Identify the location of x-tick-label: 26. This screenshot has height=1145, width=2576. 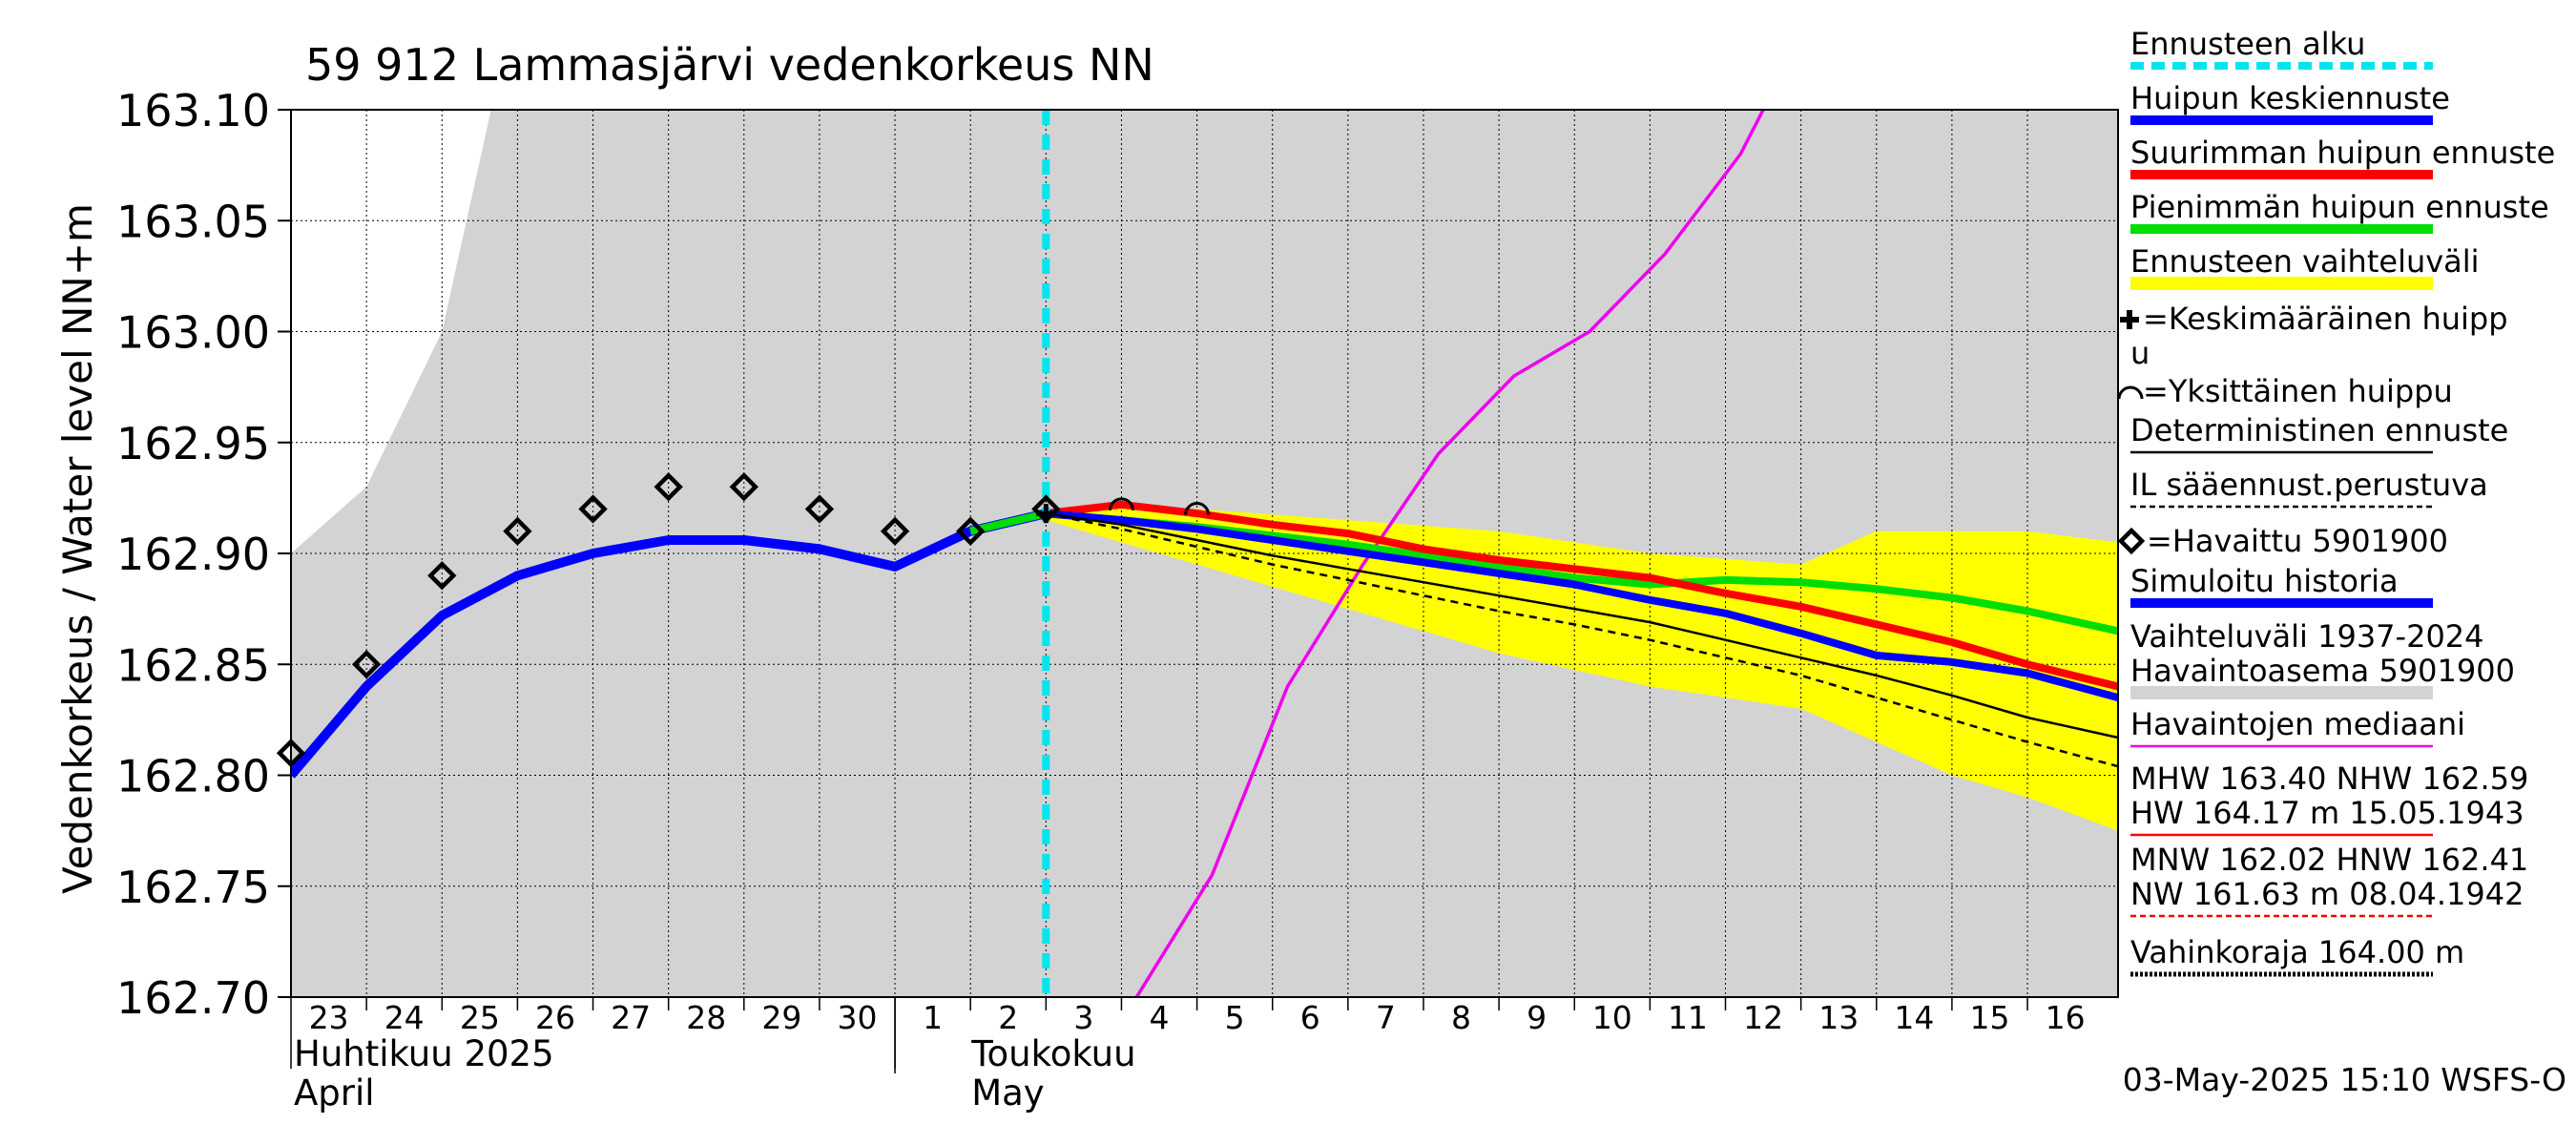
(555, 1018).